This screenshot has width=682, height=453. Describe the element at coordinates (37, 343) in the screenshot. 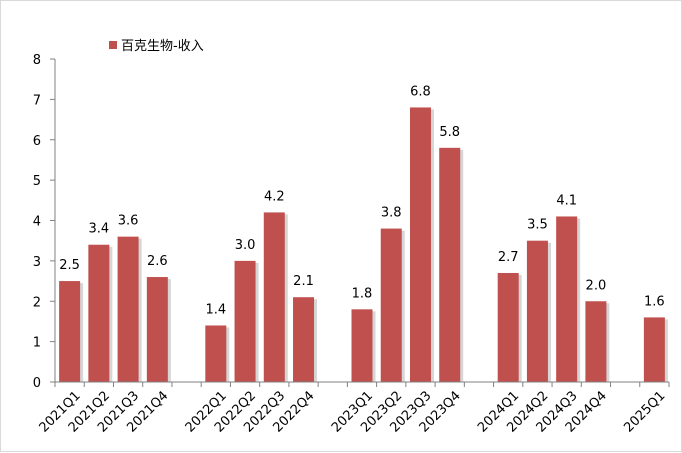

I see `y-tick-label: 1` at that location.